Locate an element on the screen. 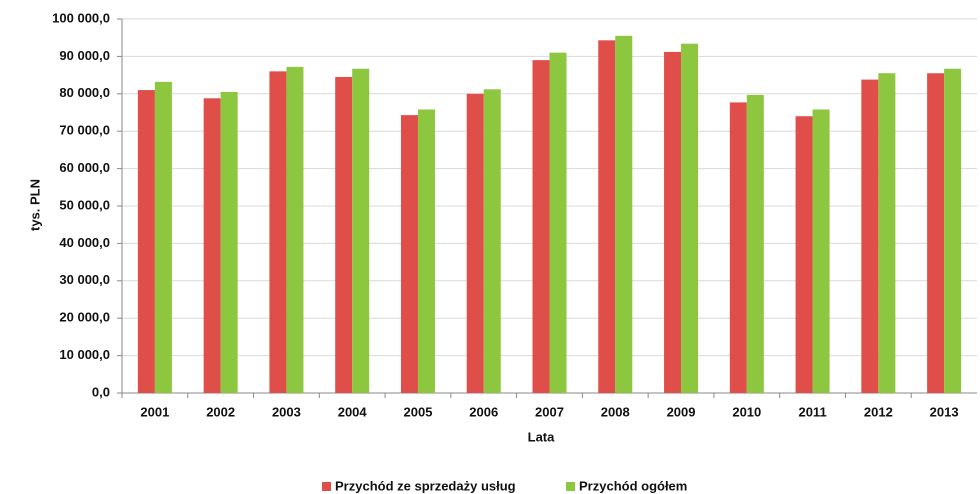 Image resolution: width=980 pixels, height=494 pixels. x-tick-label: 2009 is located at coordinates (681, 411).